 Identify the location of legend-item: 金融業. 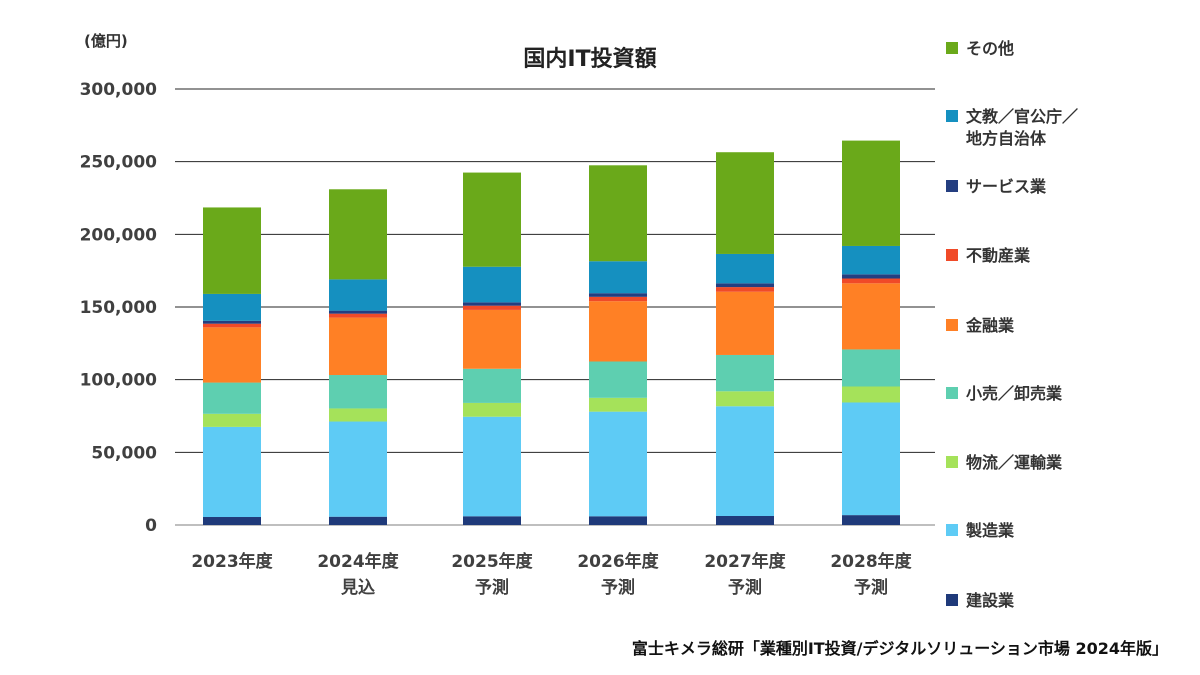
(980, 325).